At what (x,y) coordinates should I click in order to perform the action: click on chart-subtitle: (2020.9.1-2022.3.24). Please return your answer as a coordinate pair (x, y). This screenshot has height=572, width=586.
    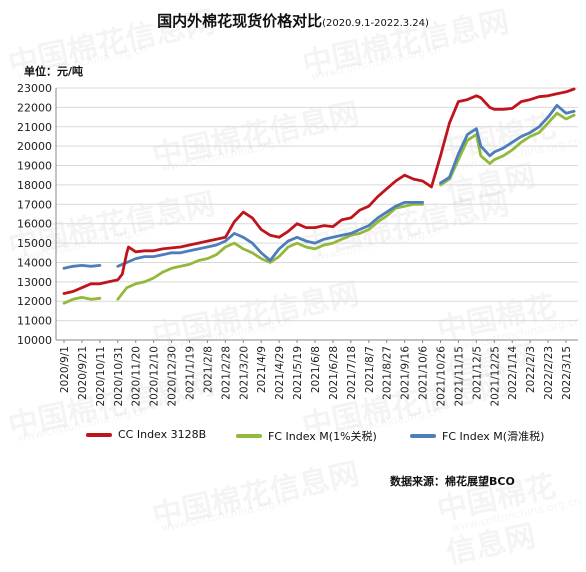
    Looking at the image, I should click on (375, 23).